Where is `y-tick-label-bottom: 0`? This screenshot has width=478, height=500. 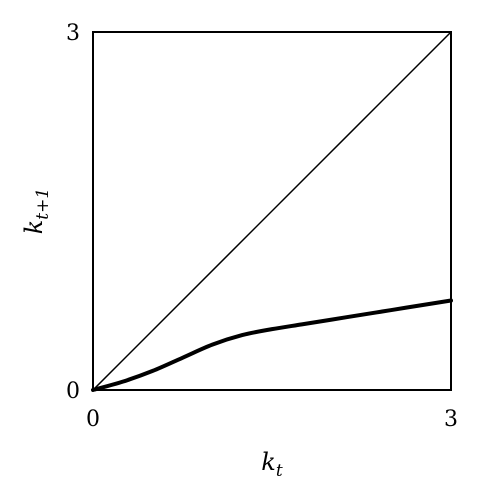
y-tick-label-bottom: 0 is located at coordinates (73, 391).